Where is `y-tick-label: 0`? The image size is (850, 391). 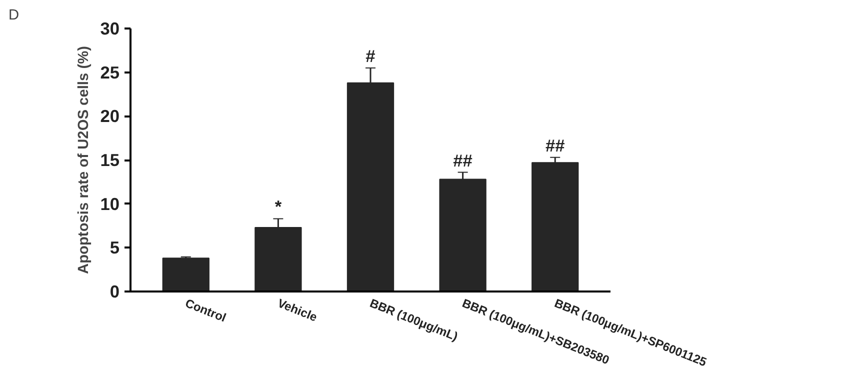 y-tick-label: 0 is located at coordinates (115, 292).